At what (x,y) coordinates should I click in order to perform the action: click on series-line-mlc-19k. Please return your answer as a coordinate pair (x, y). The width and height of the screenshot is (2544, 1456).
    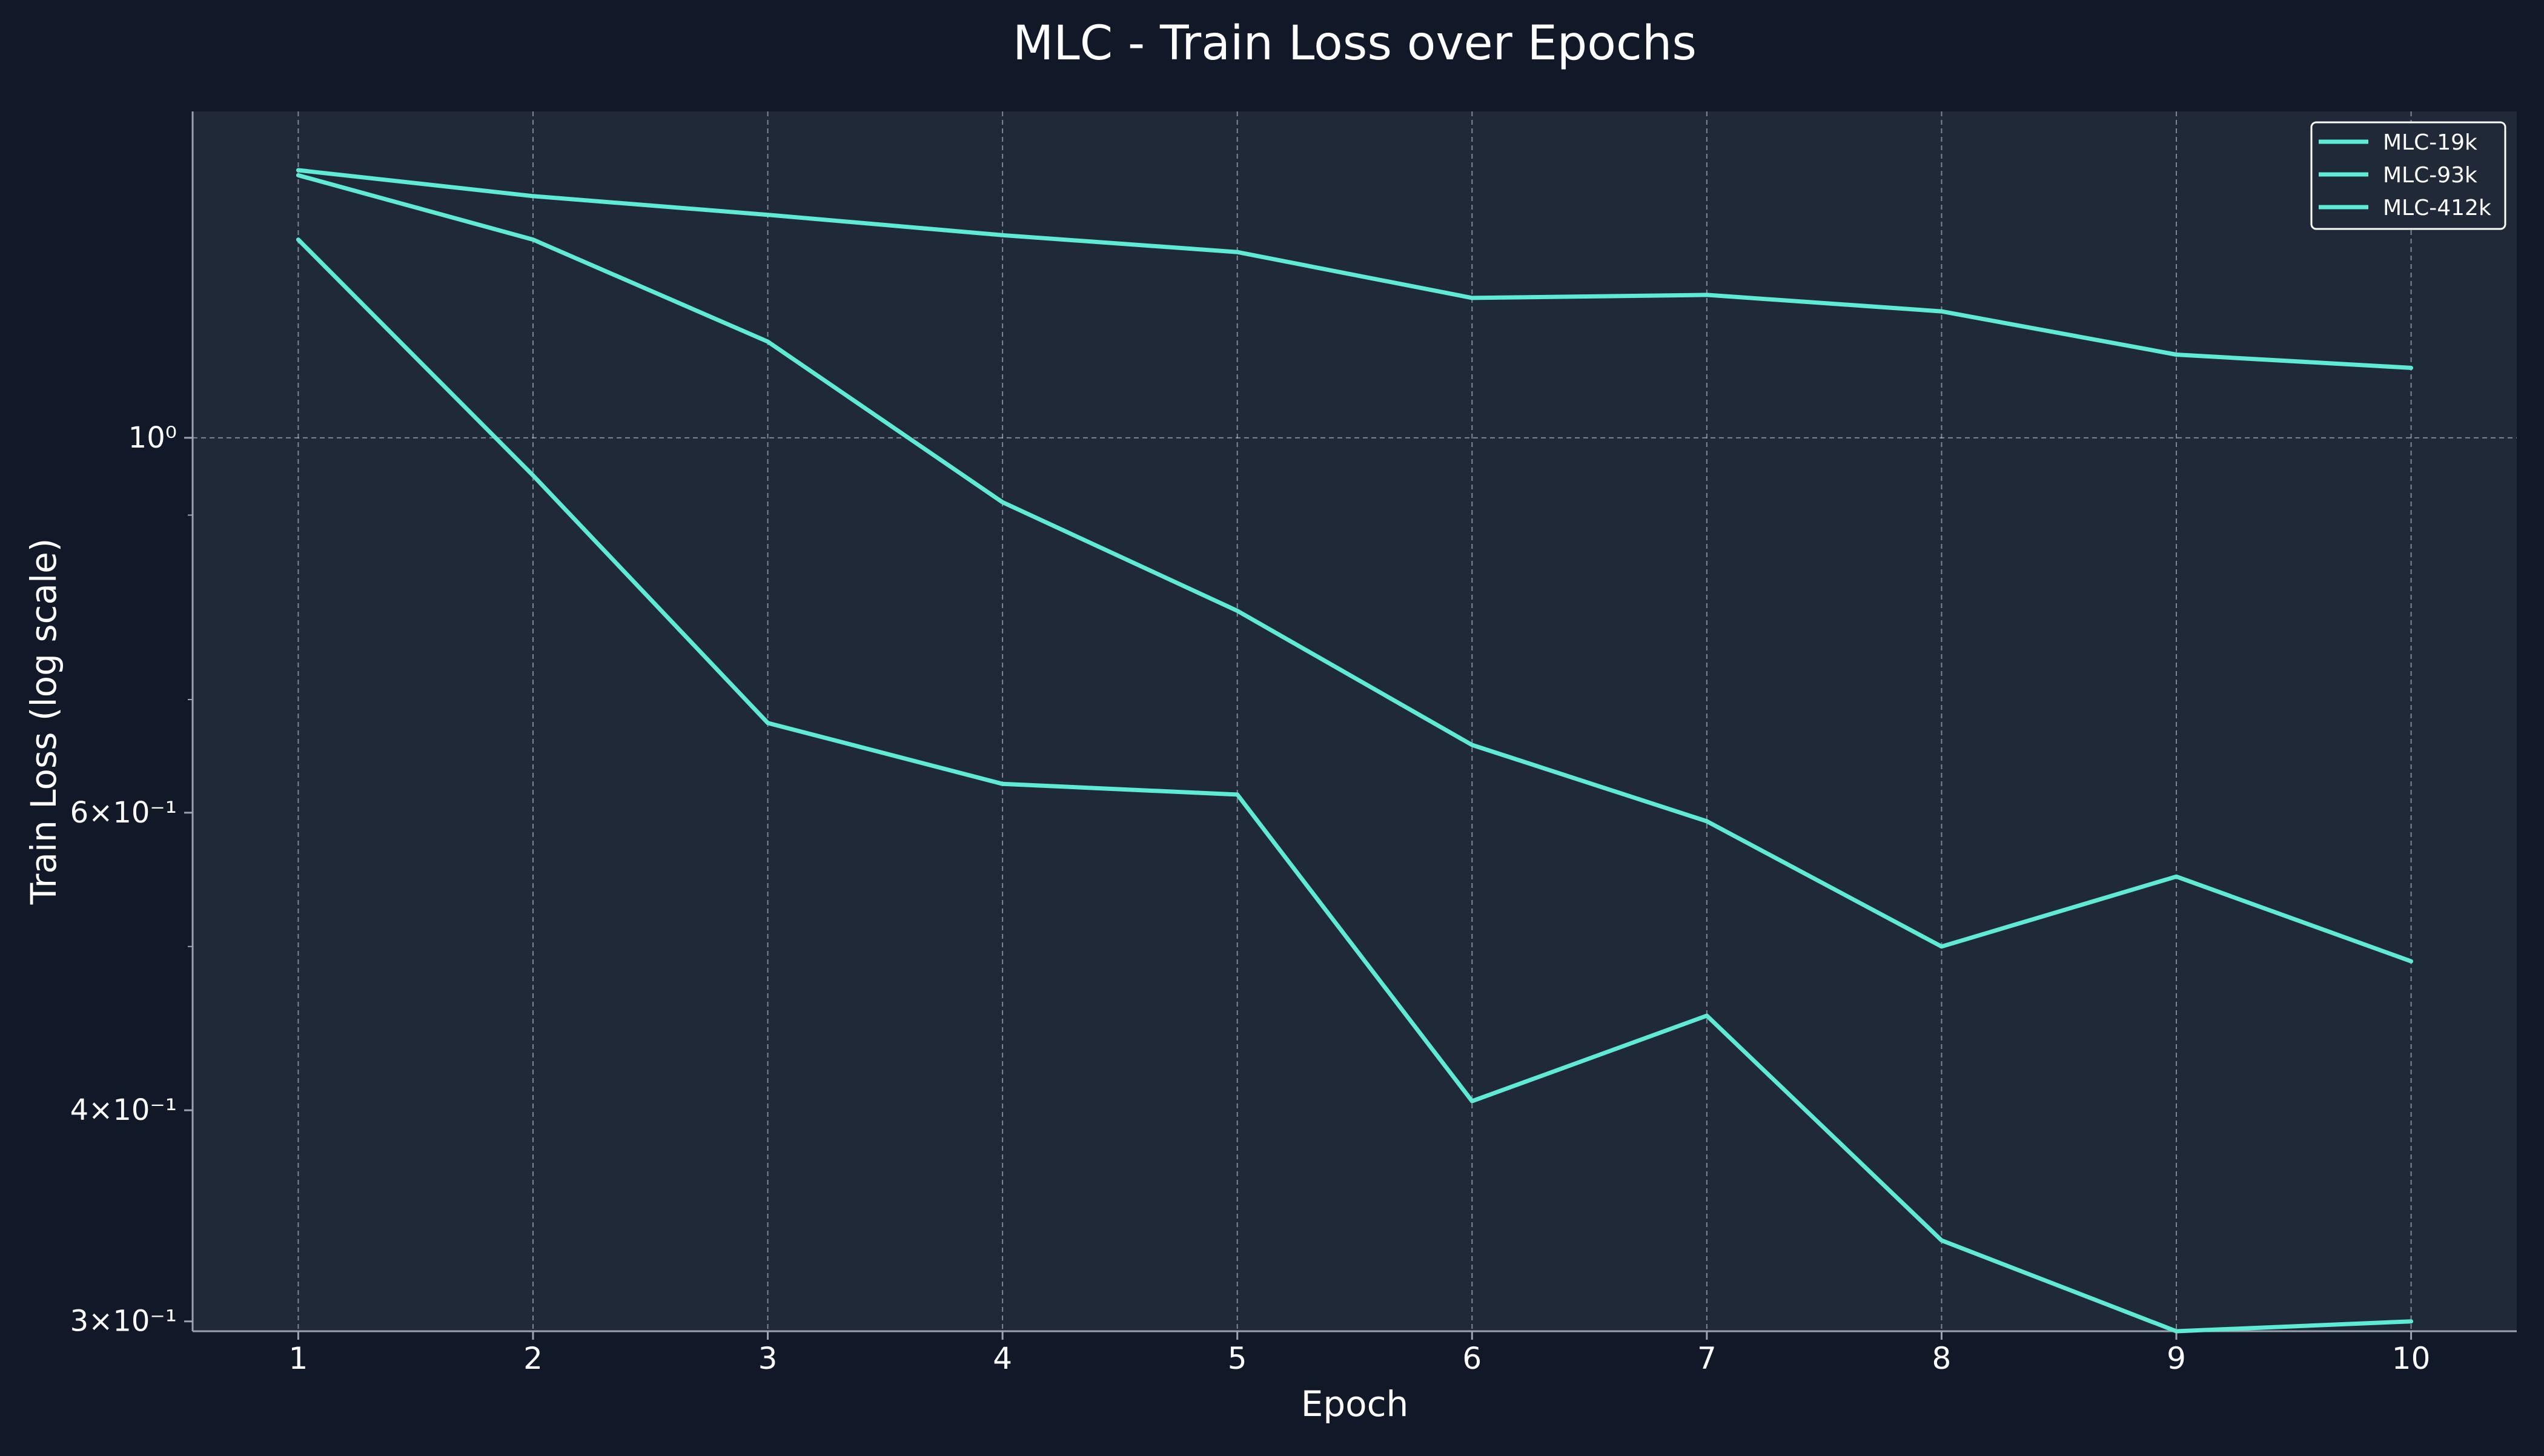
    Looking at the image, I should click on (1355, 269).